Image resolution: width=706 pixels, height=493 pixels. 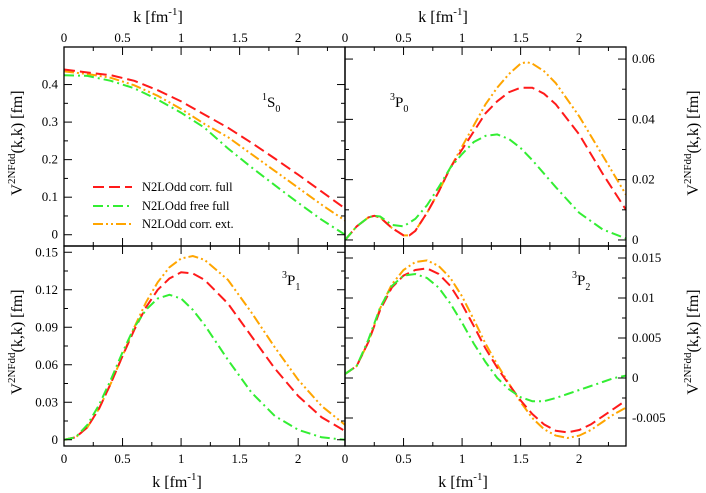 I want to click on series-corr-ext-3P2, so click(x=485, y=349).